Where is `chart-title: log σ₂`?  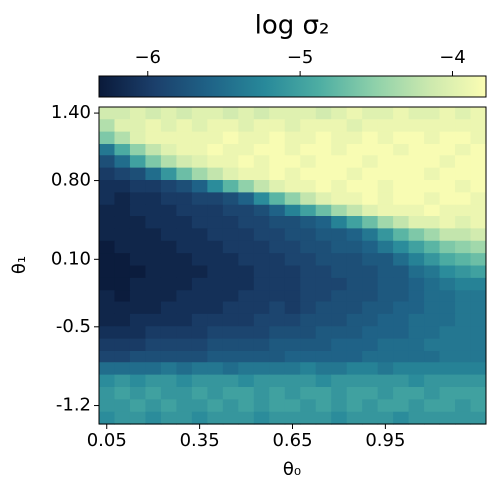 chart-title: log σ₂ is located at coordinates (292, 26).